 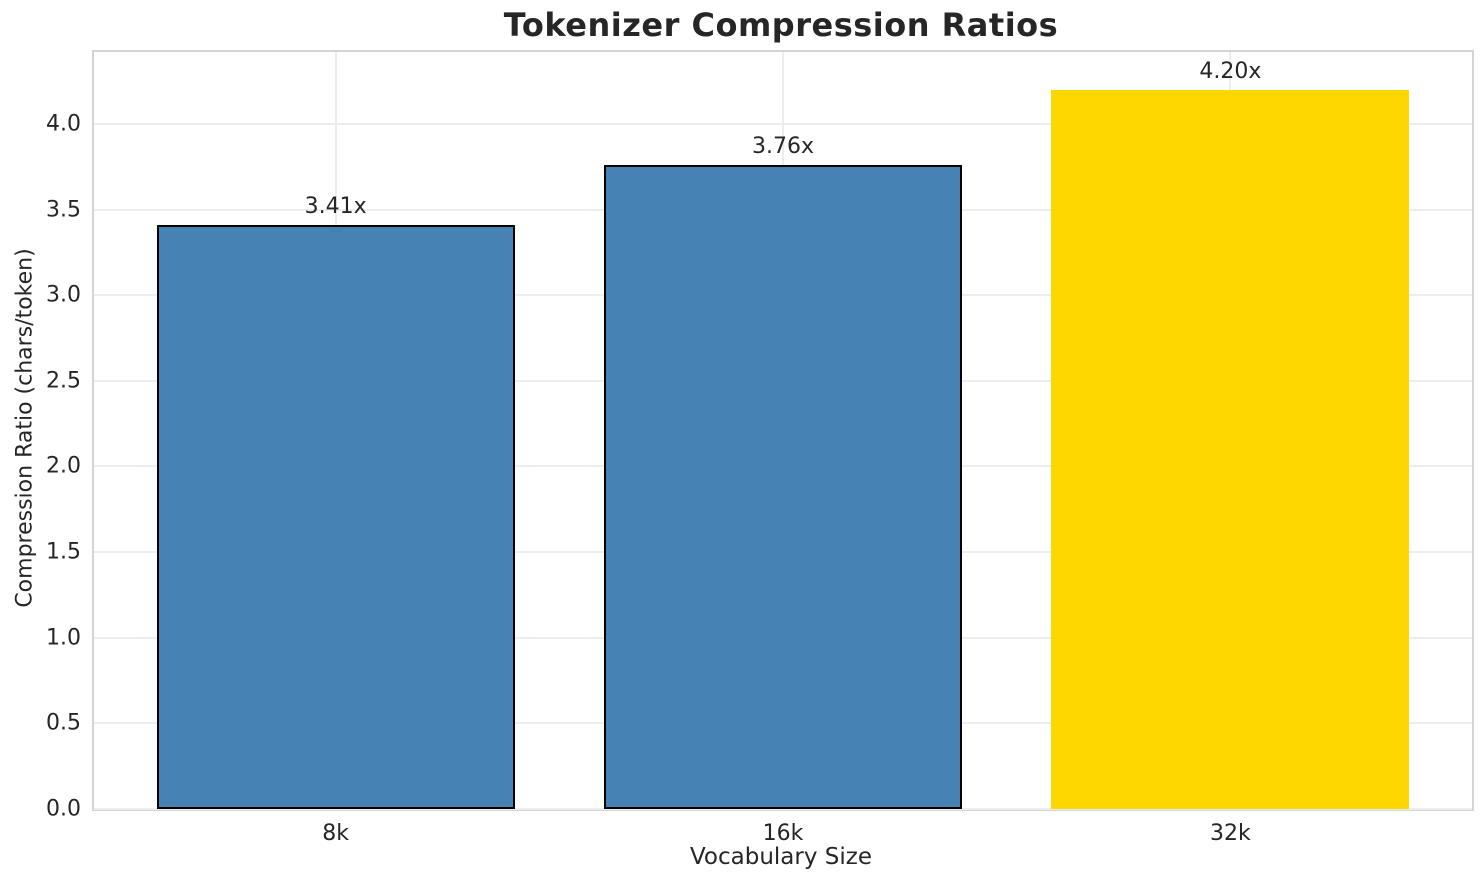 What do you see at coordinates (63, 552) in the screenshot?
I see `y-tick-label-1.5: 1.5` at bounding box center [63, 552].